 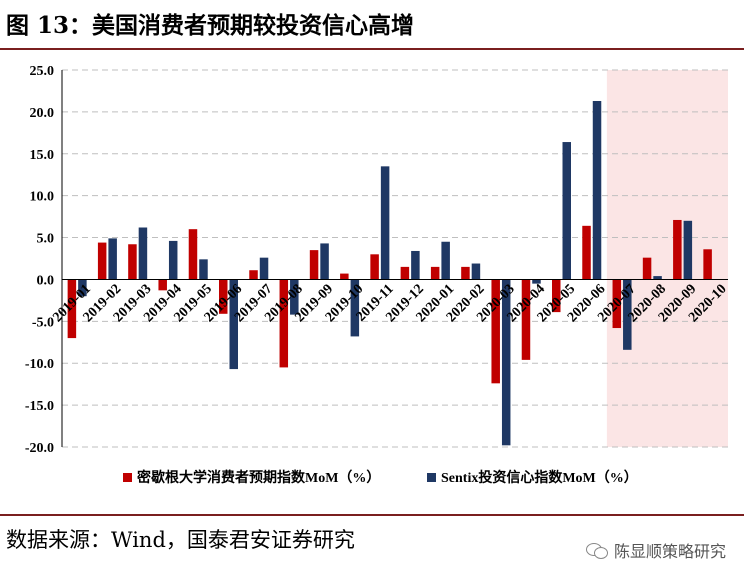 I want to click on y-tick-label: -20.0, so click(x=39, y=448).